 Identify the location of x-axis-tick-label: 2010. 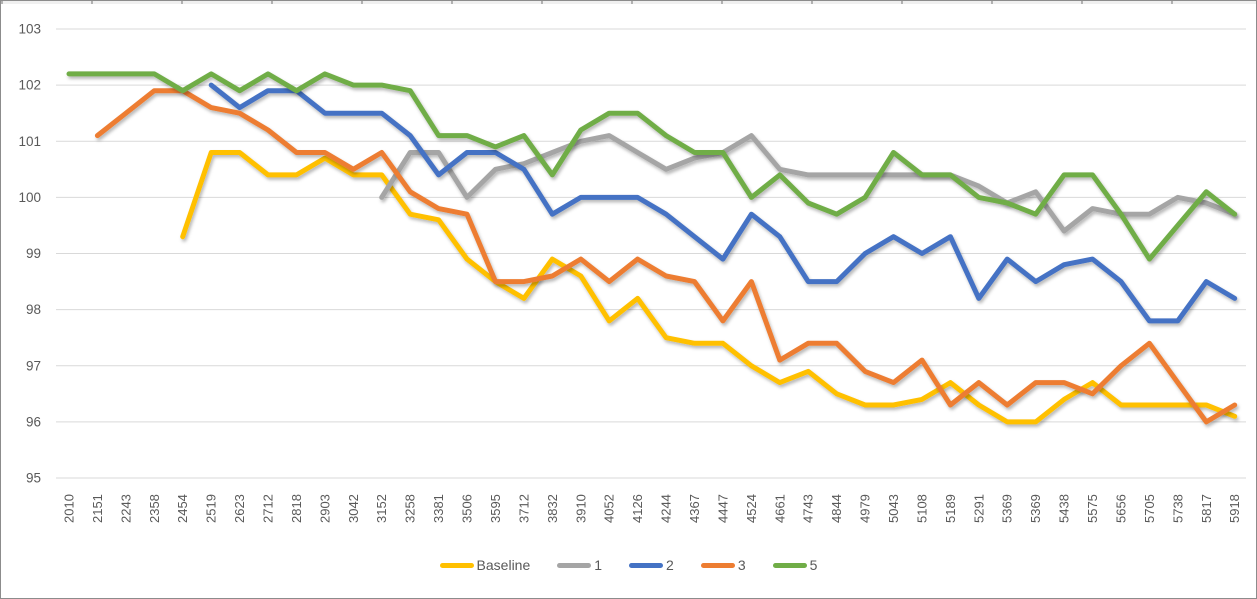
(69, 508).